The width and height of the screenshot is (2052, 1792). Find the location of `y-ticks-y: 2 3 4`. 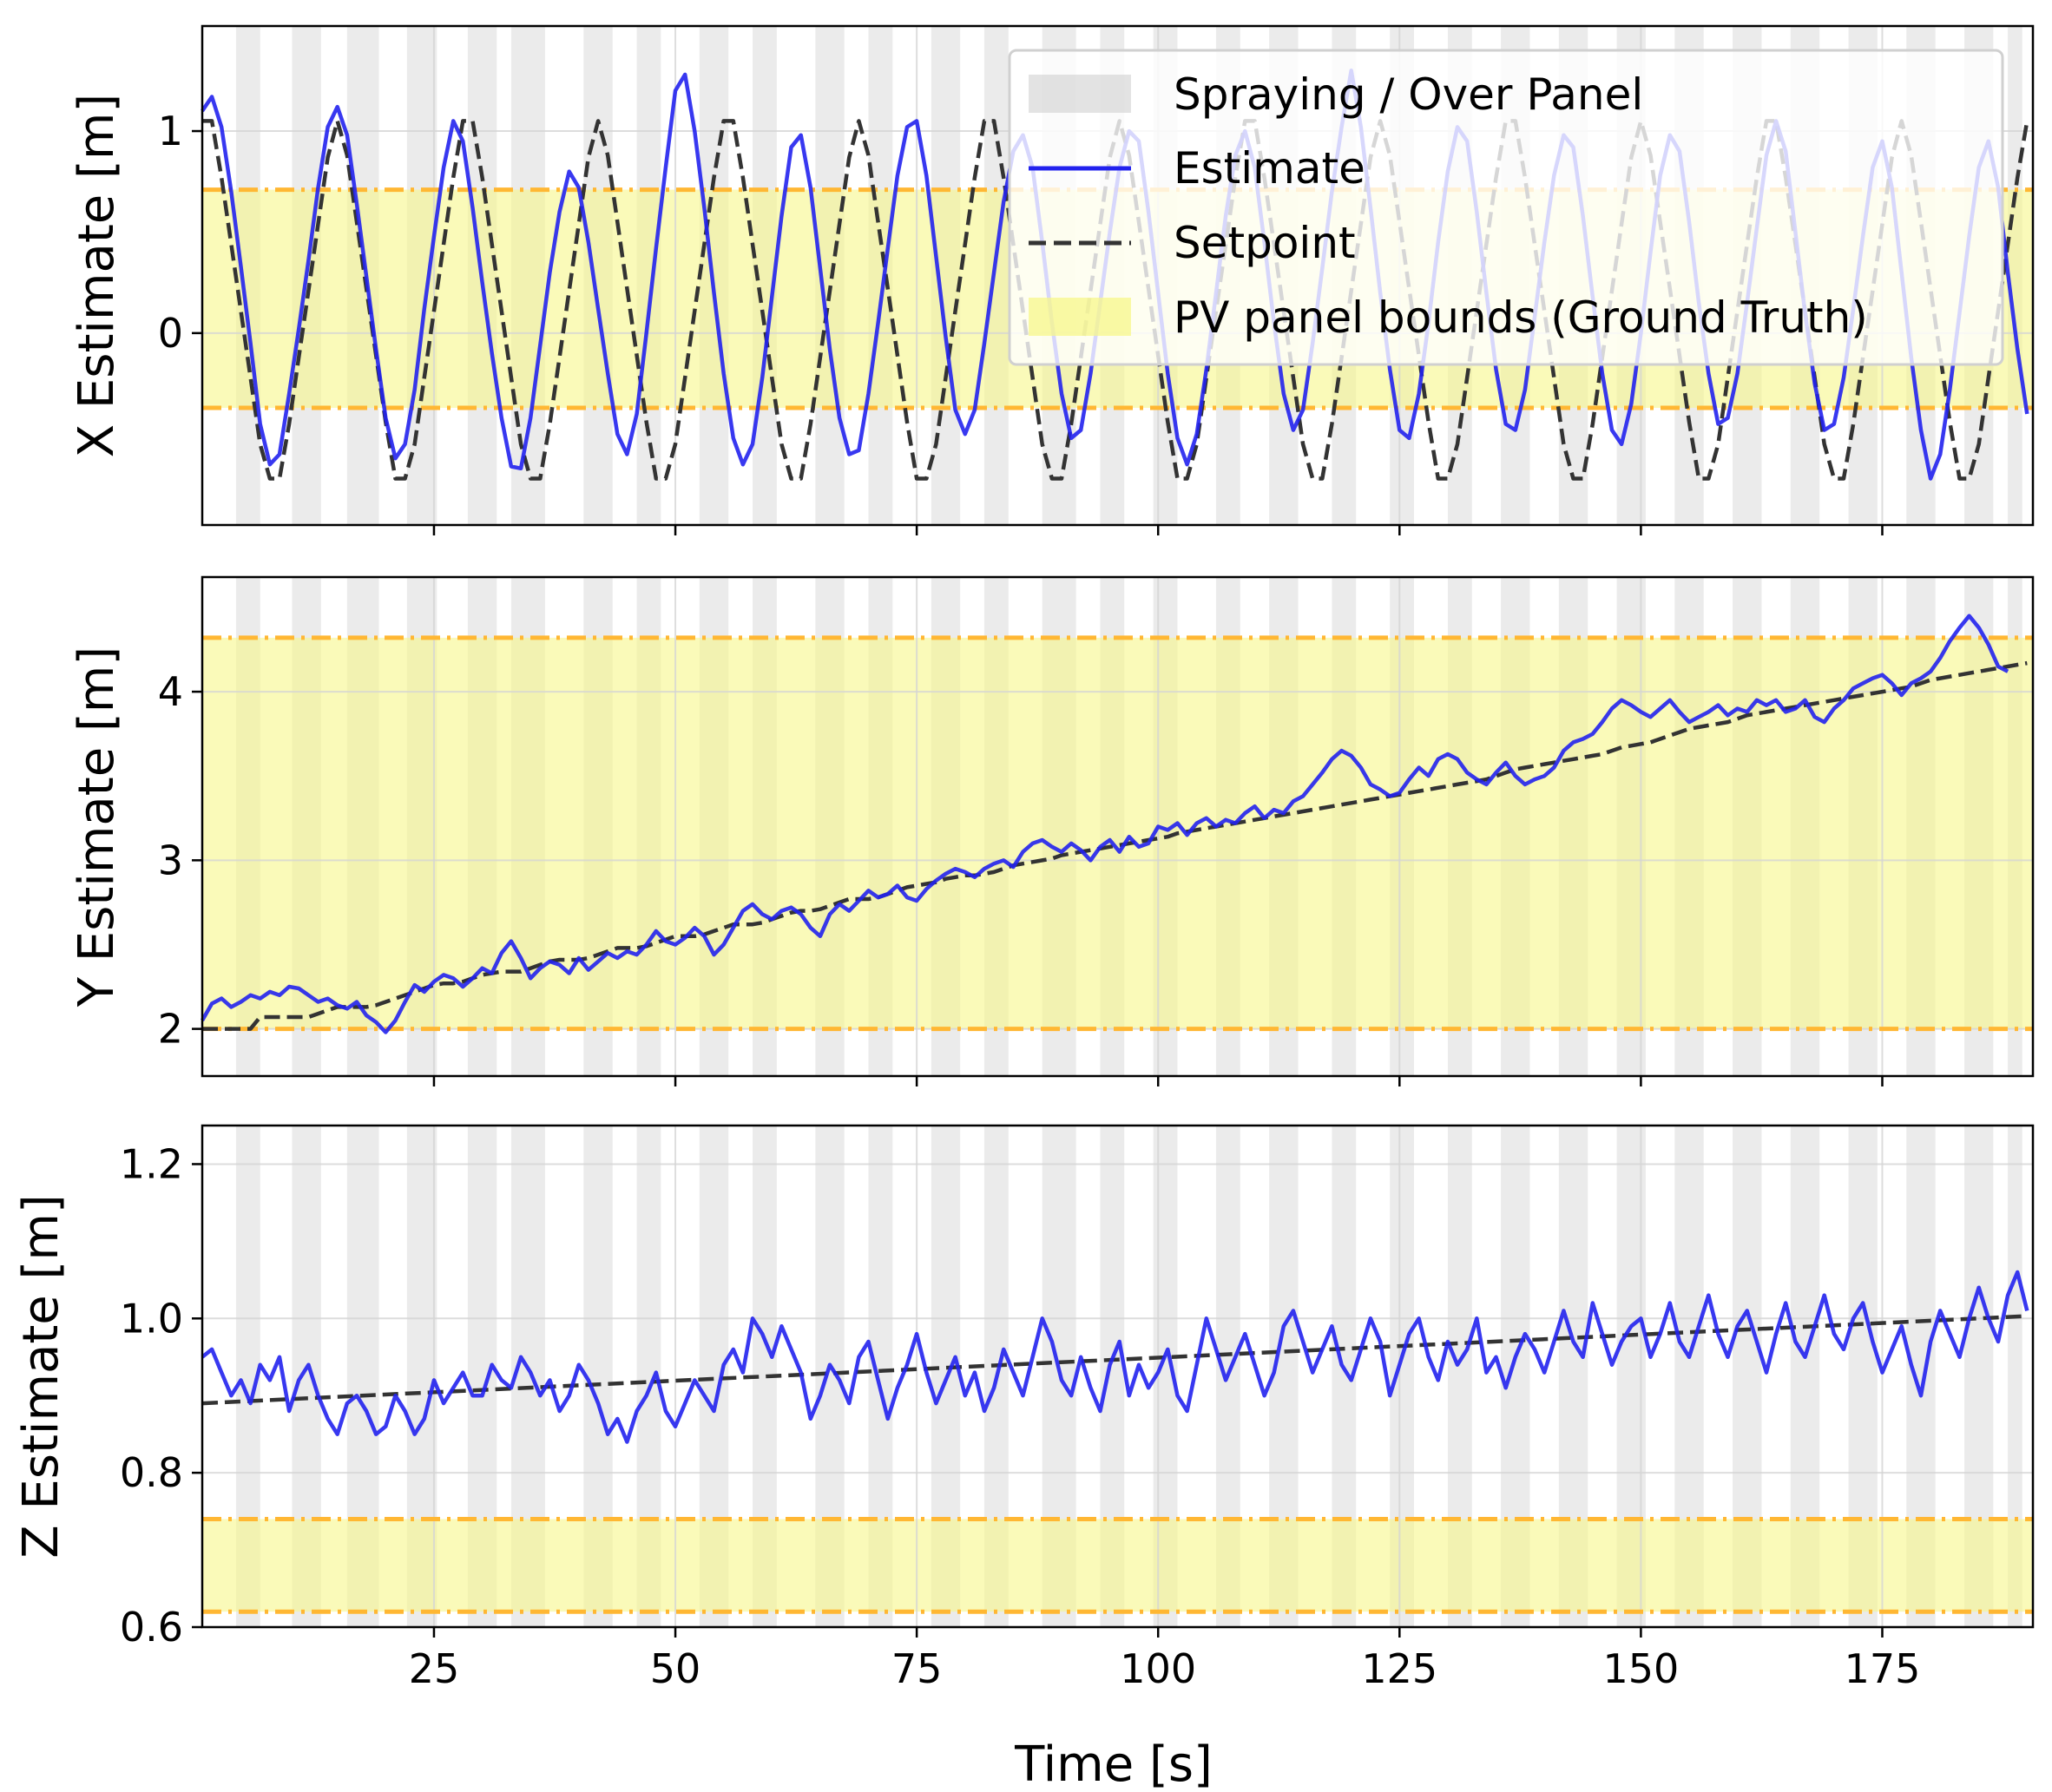

y-ticks-y: 2 3 4 is located at coordinates (180, 860).